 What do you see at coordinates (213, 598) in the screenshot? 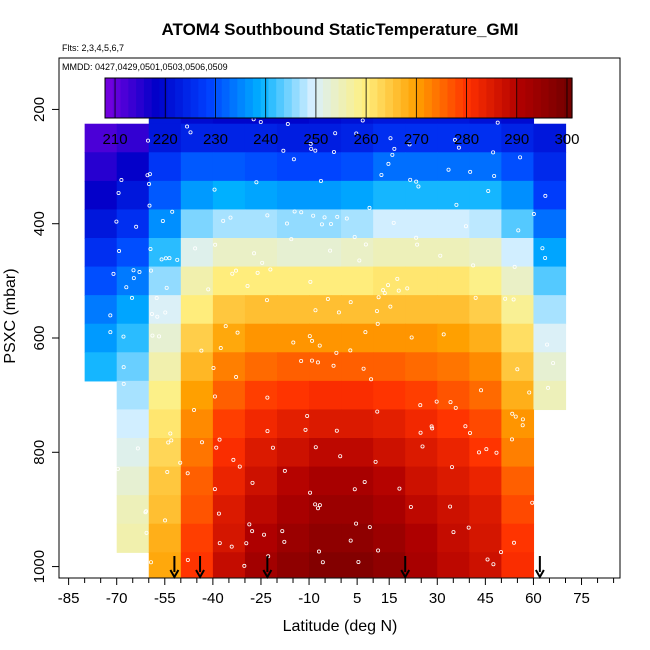
I see `x-tick-label: -40` at bounding box center [213, 598].